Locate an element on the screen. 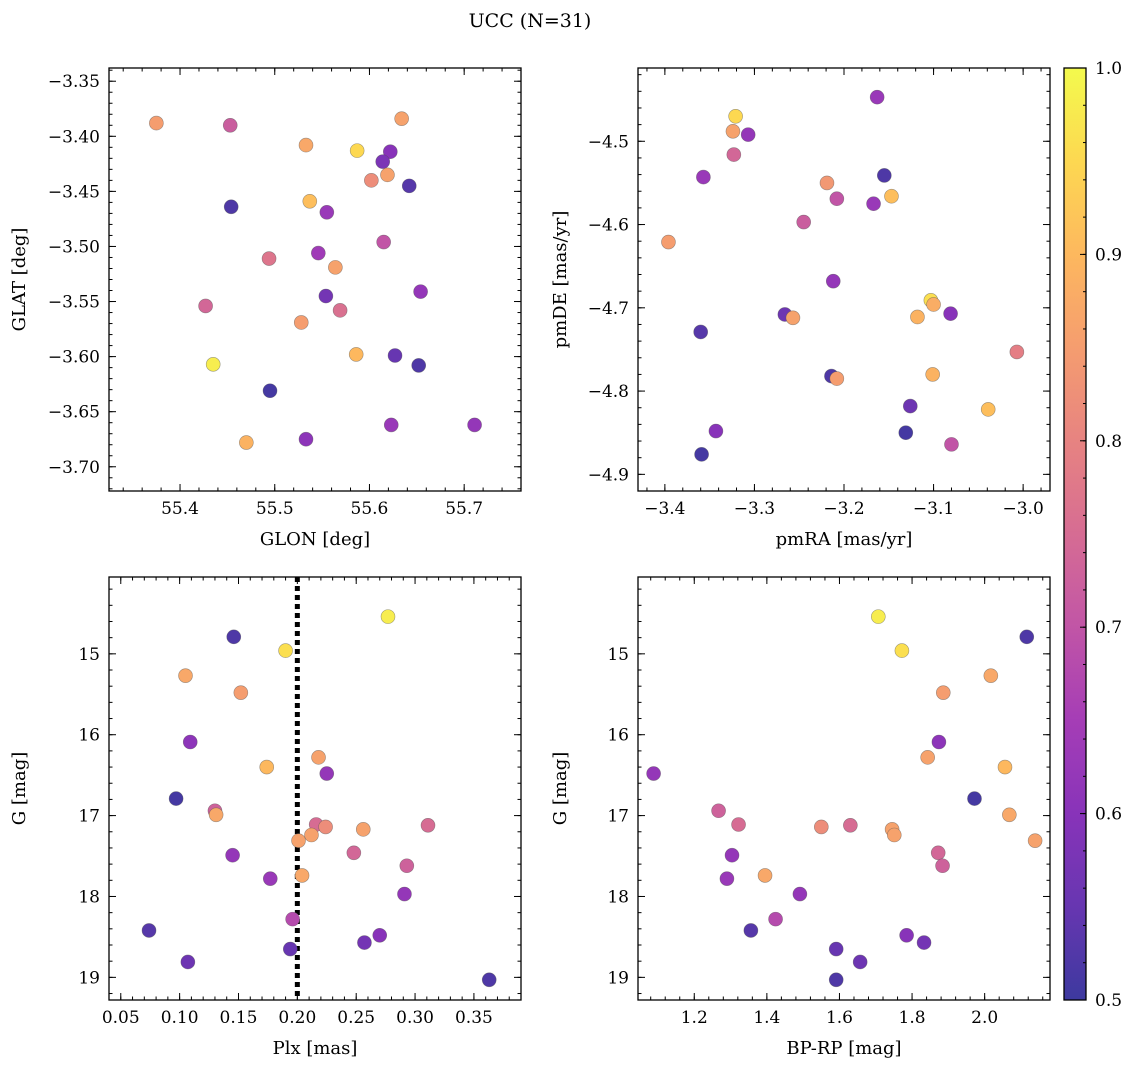  y-tick-label: 15 is located at coordinates (618, 655).